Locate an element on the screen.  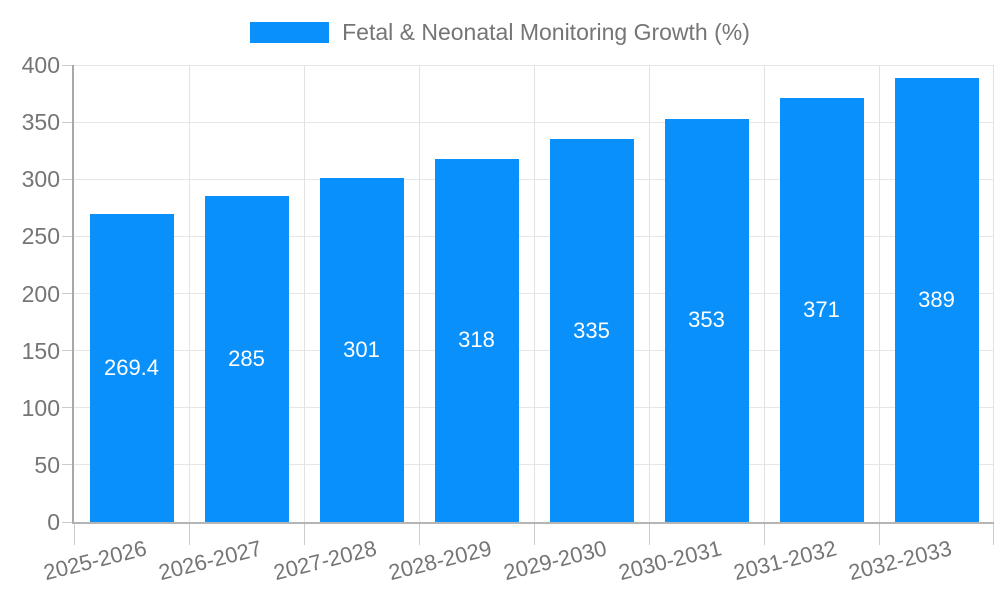
bar-value-label: 301 is located at coordinates (361, 350).